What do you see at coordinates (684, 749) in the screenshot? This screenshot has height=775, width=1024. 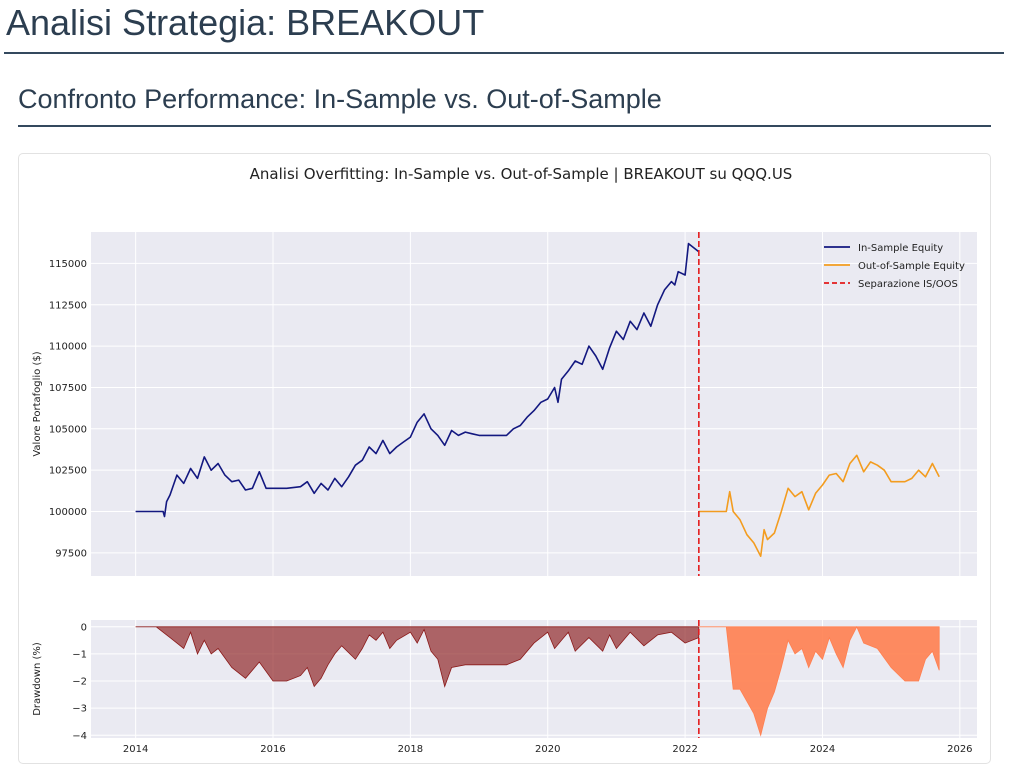 I see `xtick-label-2022: 2022` at bounding box center [684, 749].